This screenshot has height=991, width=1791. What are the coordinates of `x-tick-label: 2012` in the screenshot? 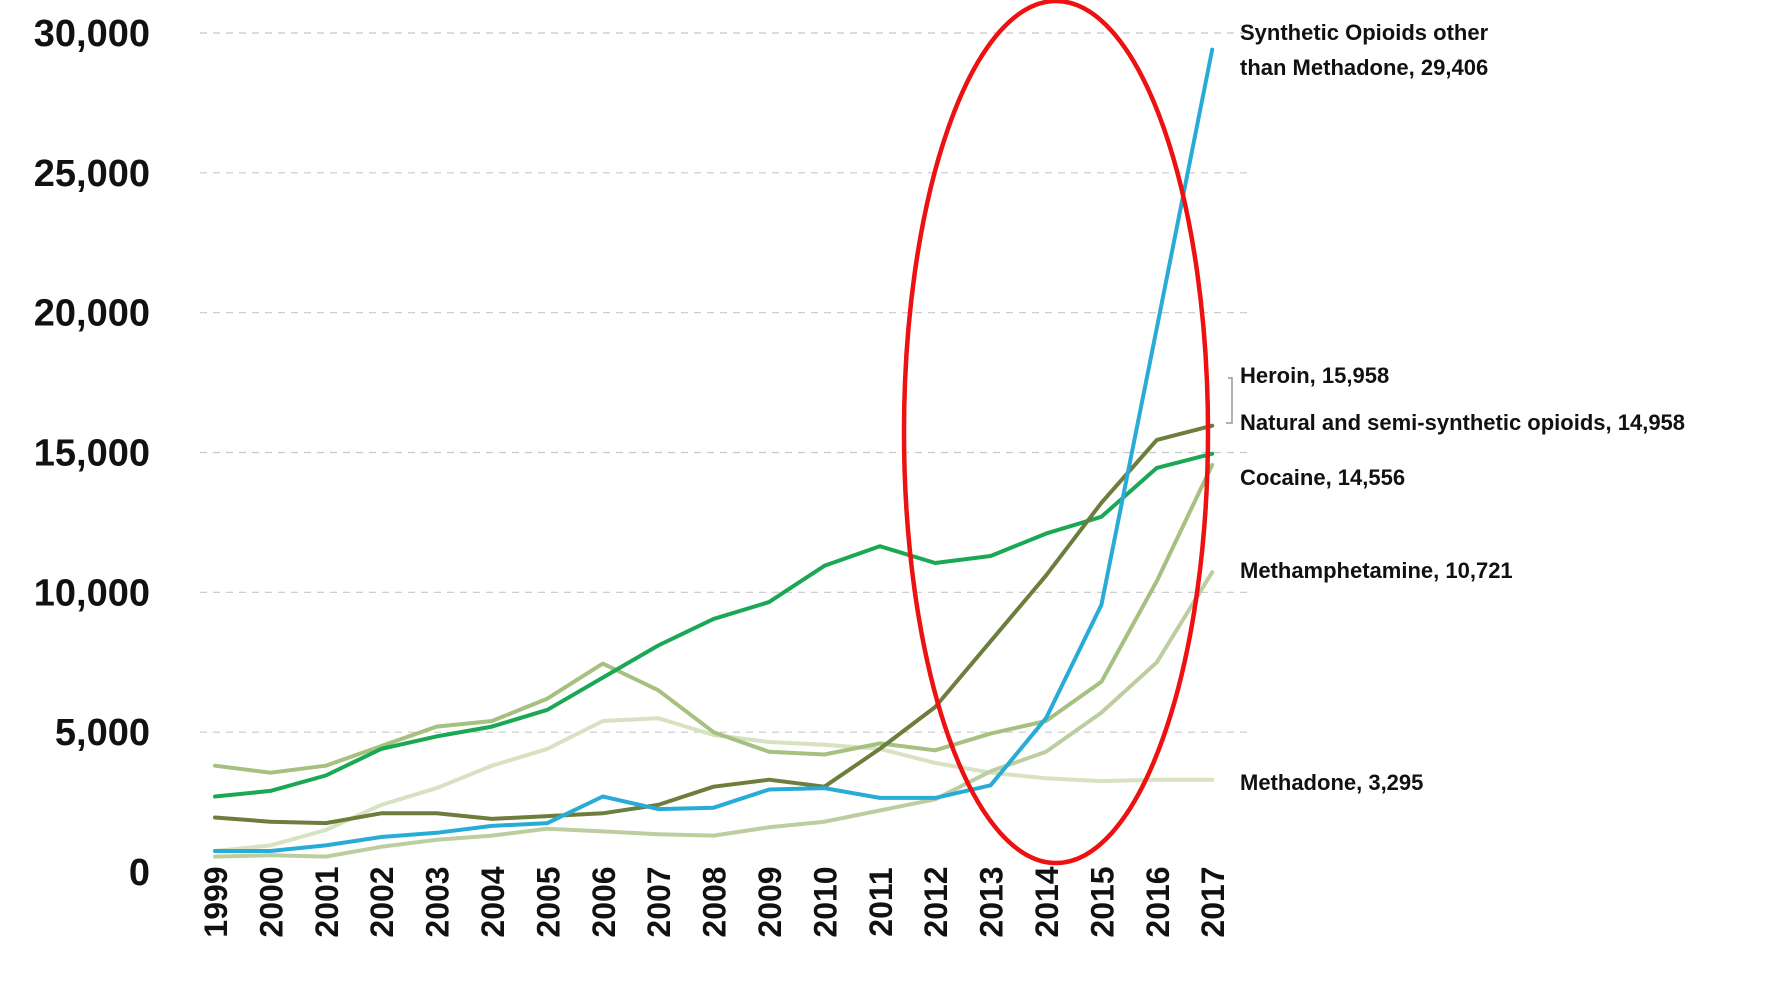 It's located at (936, 901).